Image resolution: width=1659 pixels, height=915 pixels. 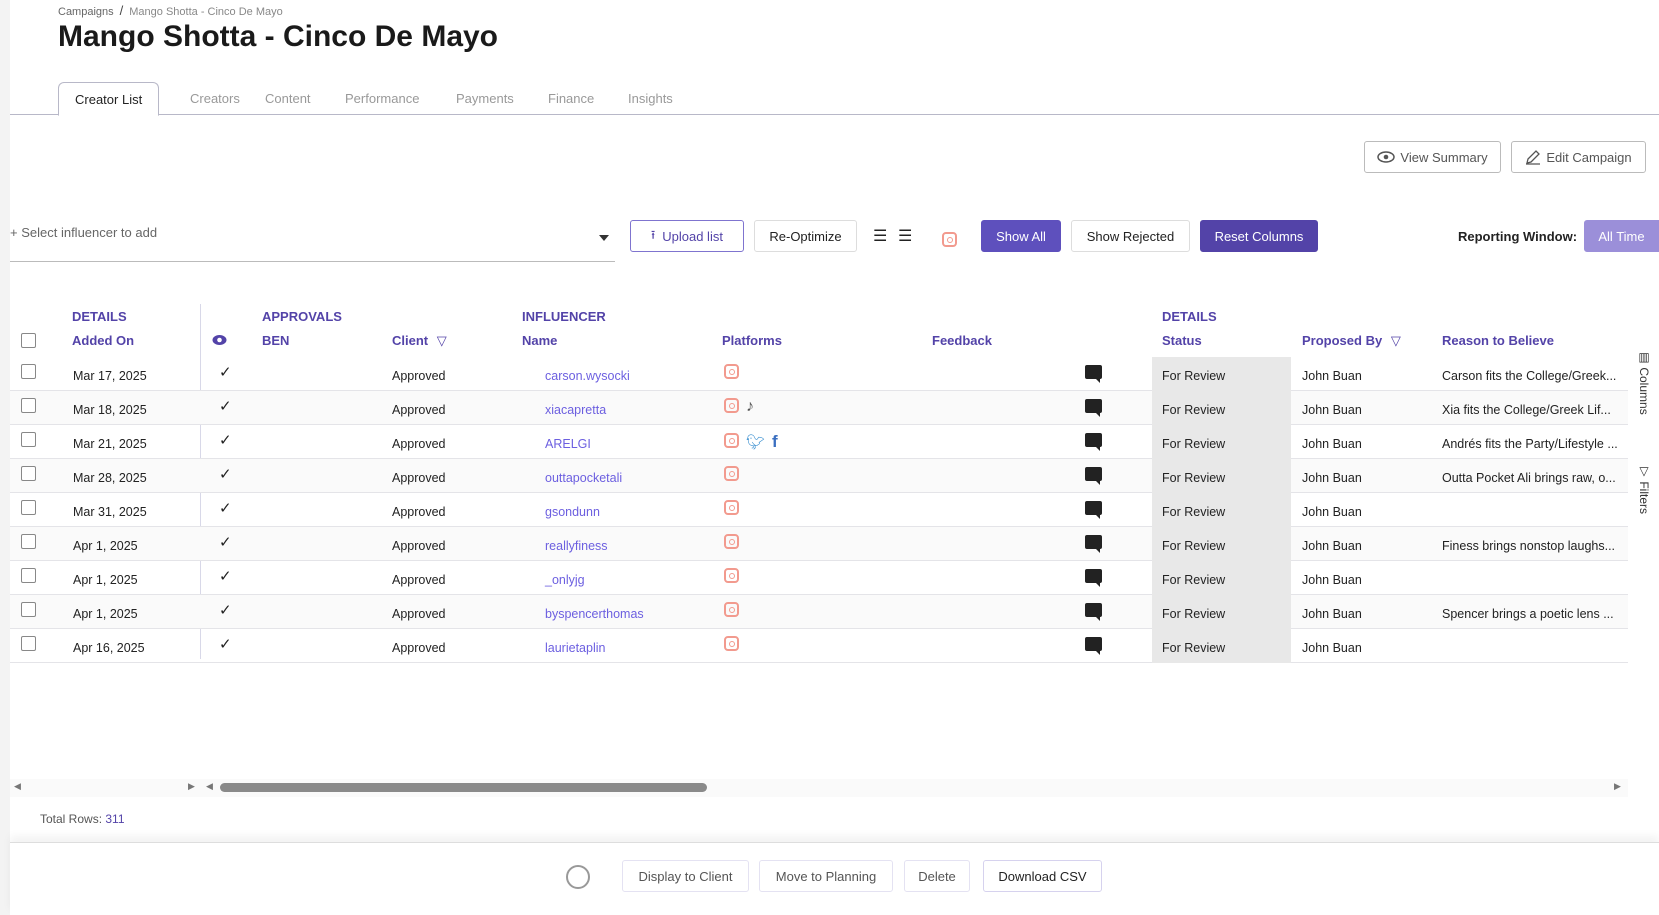 I want to click on influencer-name-link: laurietaplin, so click(x=575, y=648).